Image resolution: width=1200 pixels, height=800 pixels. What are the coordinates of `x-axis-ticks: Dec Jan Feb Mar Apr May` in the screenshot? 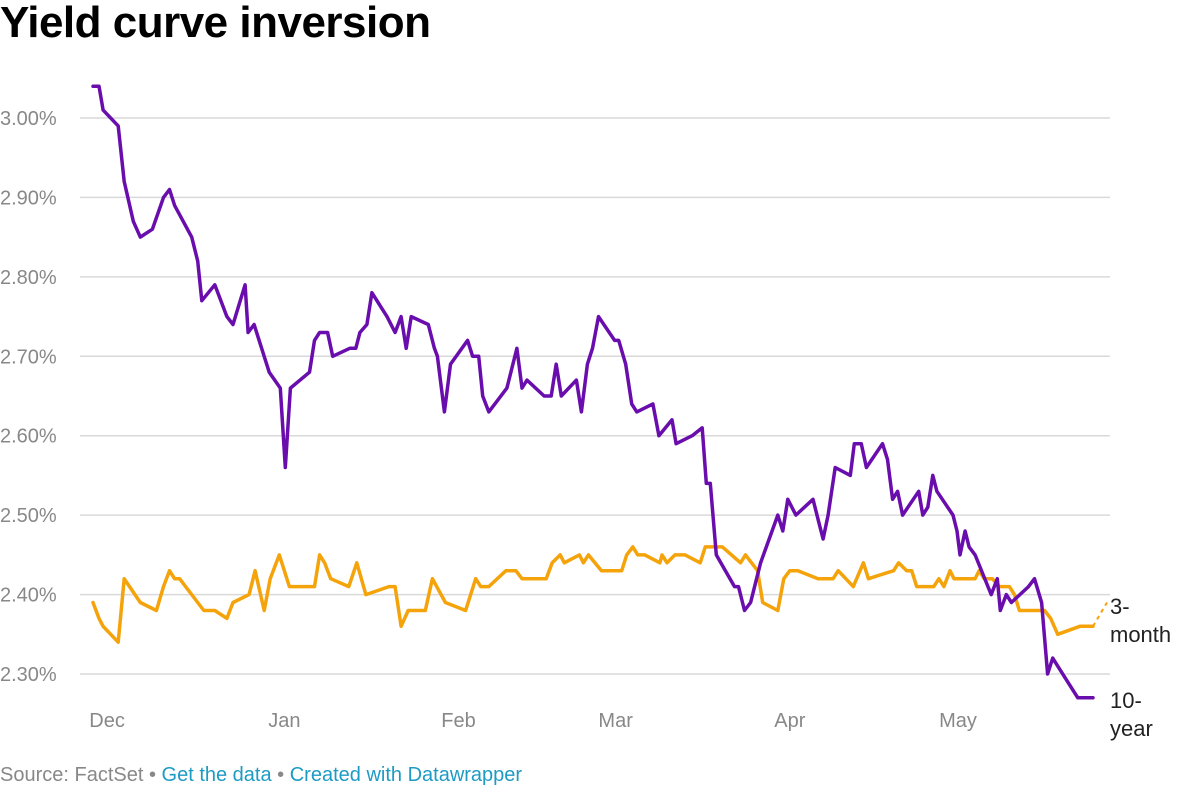 It's located at (533, 721).